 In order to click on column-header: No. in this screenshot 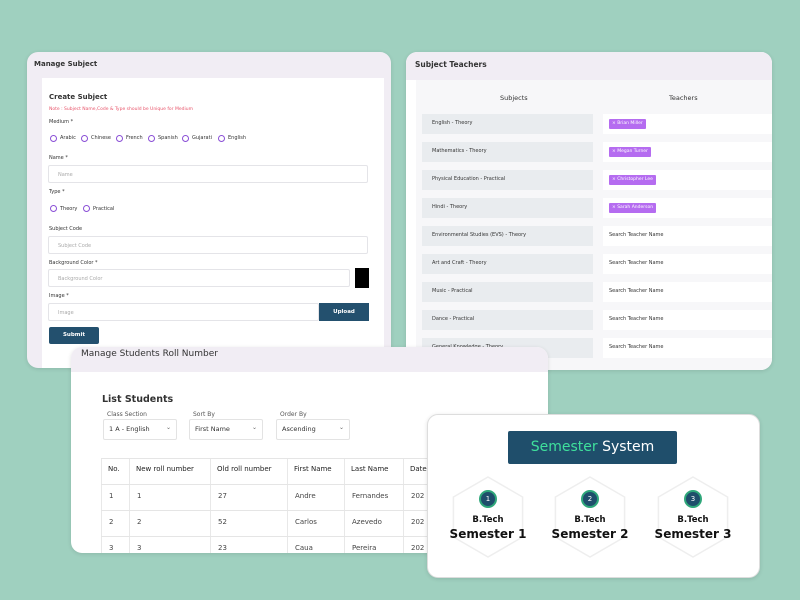, I will do `click(114, 469)`.